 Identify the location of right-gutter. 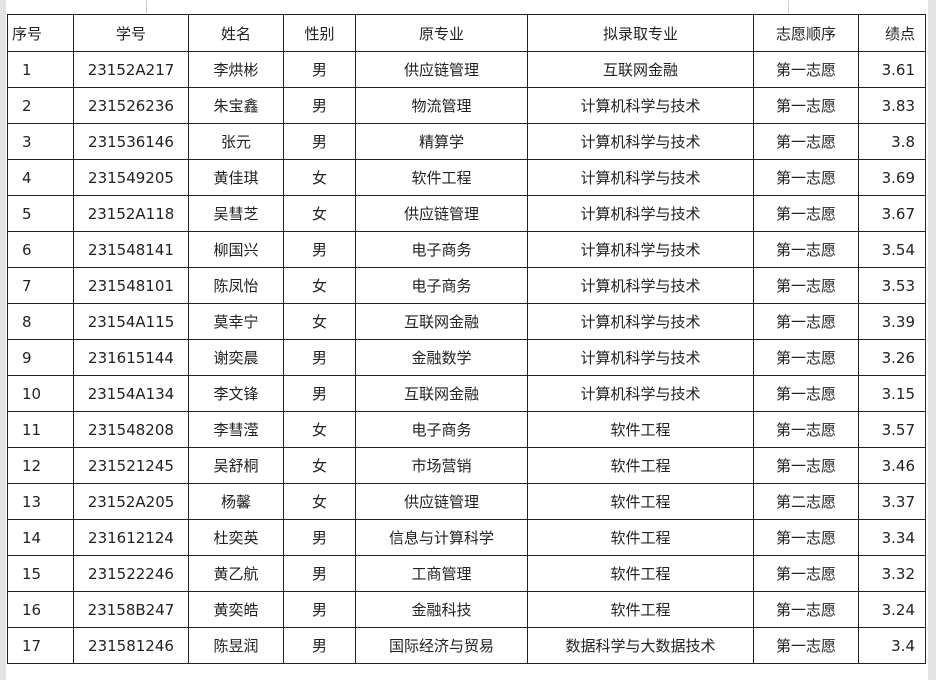
(932, 340).